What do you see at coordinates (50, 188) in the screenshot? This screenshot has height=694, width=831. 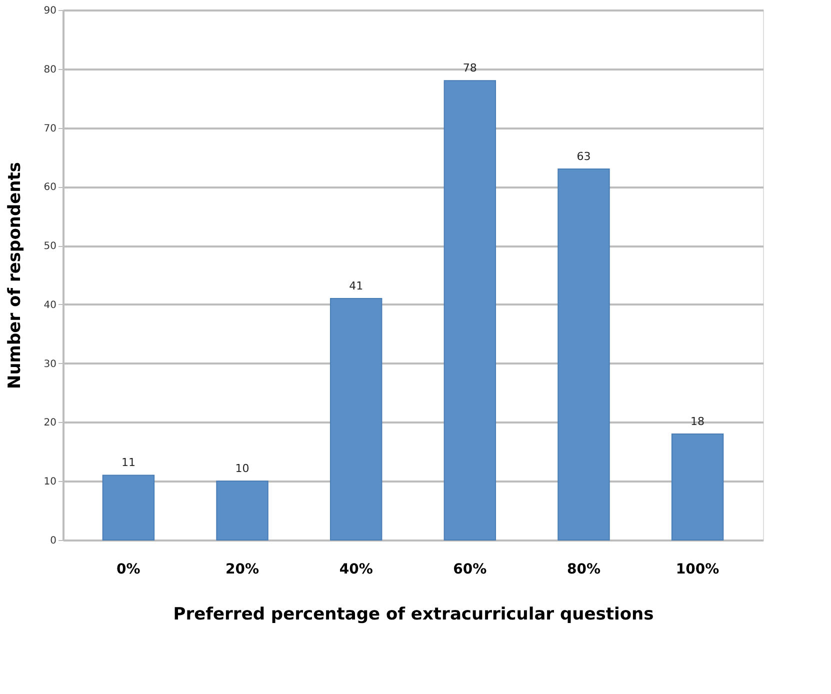 I see `y-tick-label: 60` at bounding box center [50, 188].